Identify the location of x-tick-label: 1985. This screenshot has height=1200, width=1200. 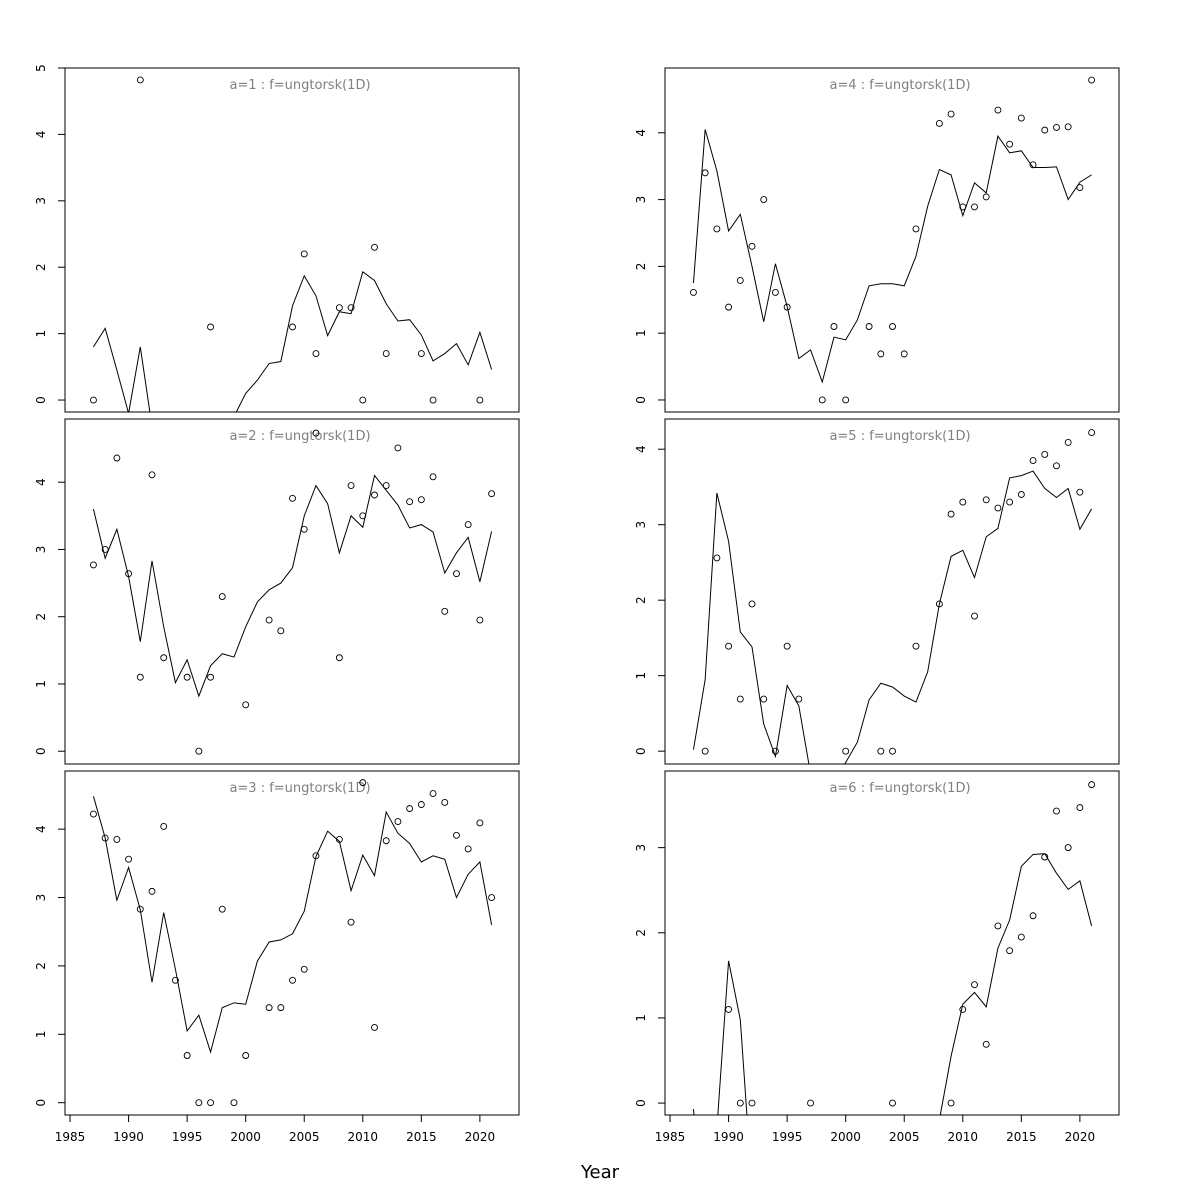
(670, 1137).